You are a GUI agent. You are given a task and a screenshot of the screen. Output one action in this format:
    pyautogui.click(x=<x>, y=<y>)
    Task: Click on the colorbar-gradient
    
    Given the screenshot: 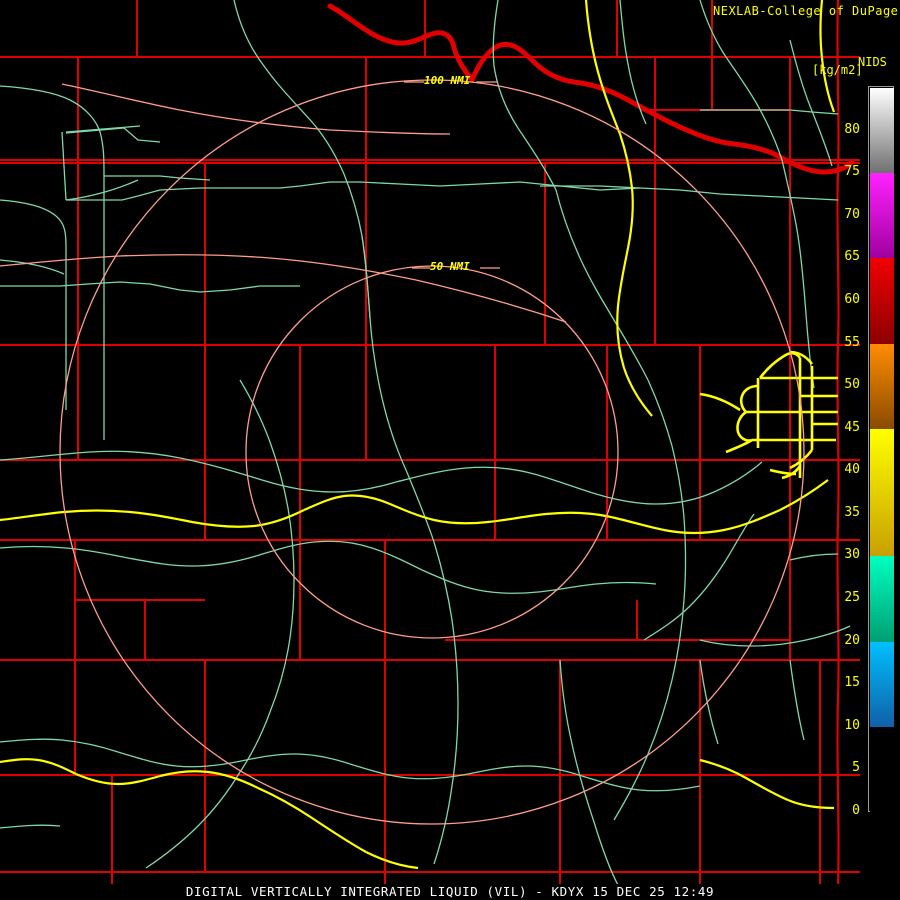 What is the action you would take?
    pyautogui.click(x=882, y=450)
    